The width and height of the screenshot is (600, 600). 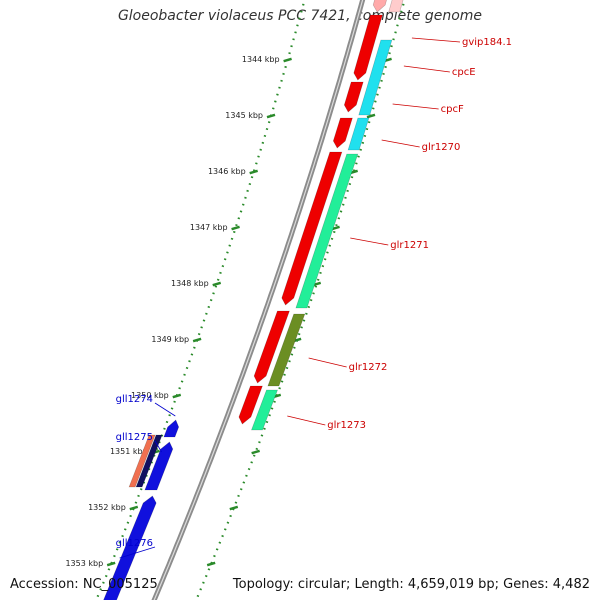 I want to click on gene-label-glr1271: glr1271, so click(x=409, y=245).